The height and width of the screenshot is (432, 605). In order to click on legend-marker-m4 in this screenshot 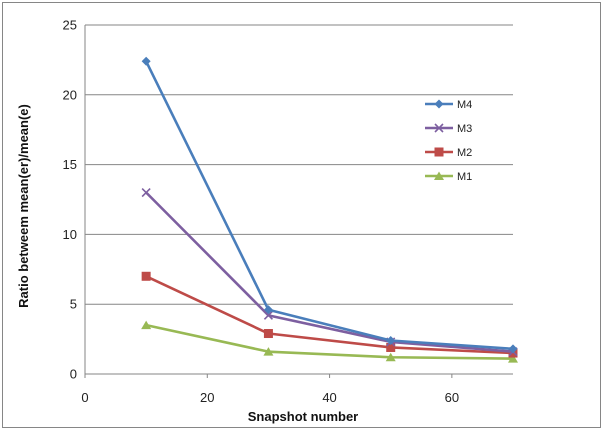, I will do `click(439, 104)`.